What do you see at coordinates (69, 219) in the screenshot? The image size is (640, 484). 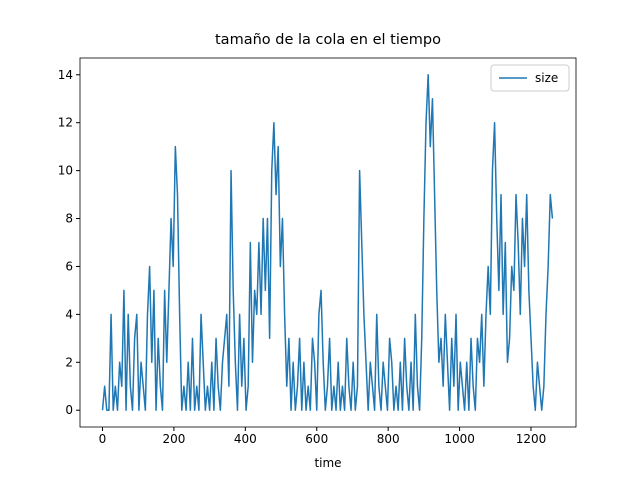 I see `y-tick-label: 8` at bounding box center [69, 219].